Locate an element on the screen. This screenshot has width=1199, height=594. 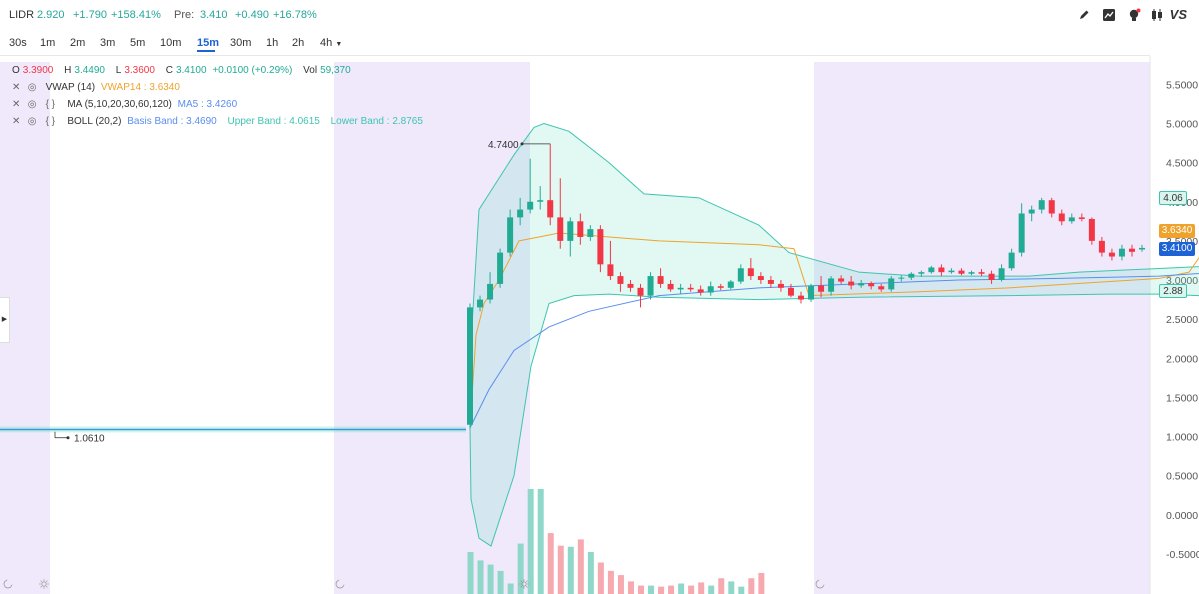
timeframe-3m: 3m is located at coordinates (108, 43).